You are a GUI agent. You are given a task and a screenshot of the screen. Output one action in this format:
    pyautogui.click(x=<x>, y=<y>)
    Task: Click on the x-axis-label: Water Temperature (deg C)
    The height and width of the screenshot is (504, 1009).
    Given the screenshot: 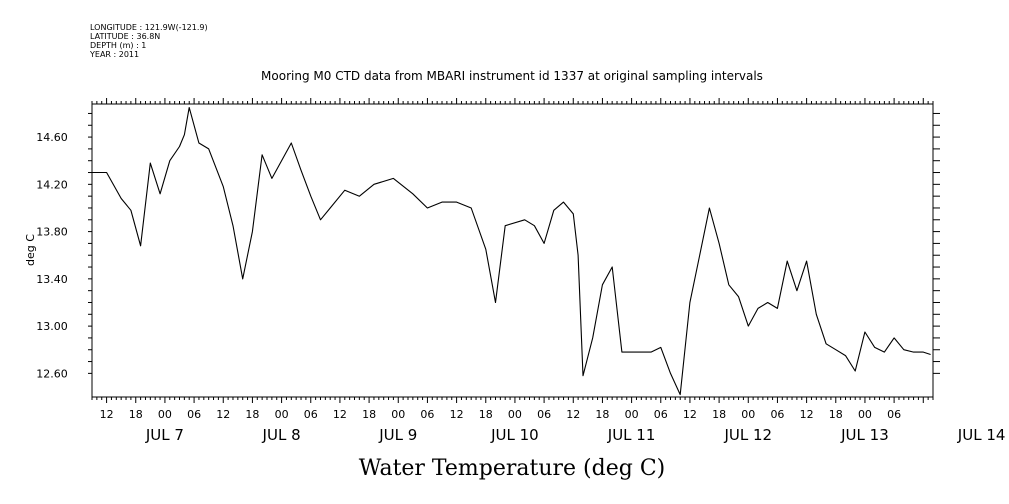 What is the action you would take?
    pyautogui.click(x=512, y=468)
    